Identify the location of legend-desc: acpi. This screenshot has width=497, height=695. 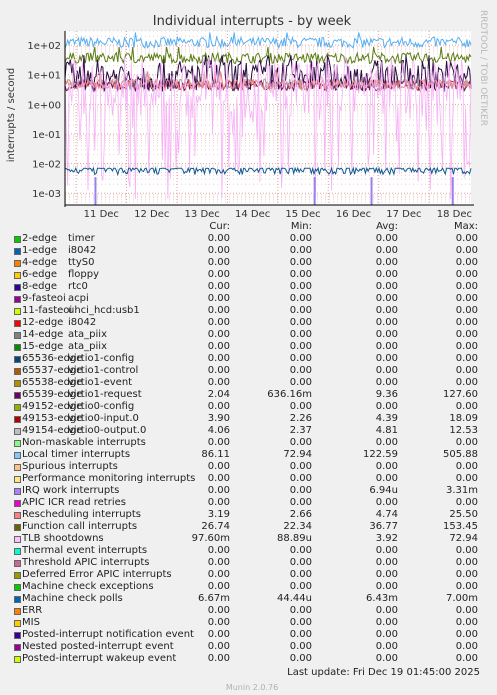
(78, 298).